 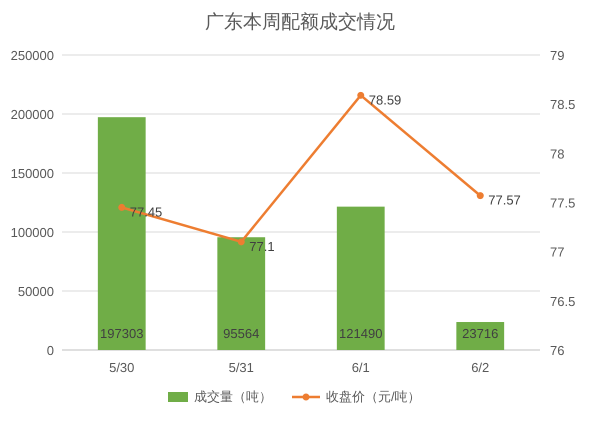 I want to click on y-tick-label: 200000, so click(x=32, y=114).